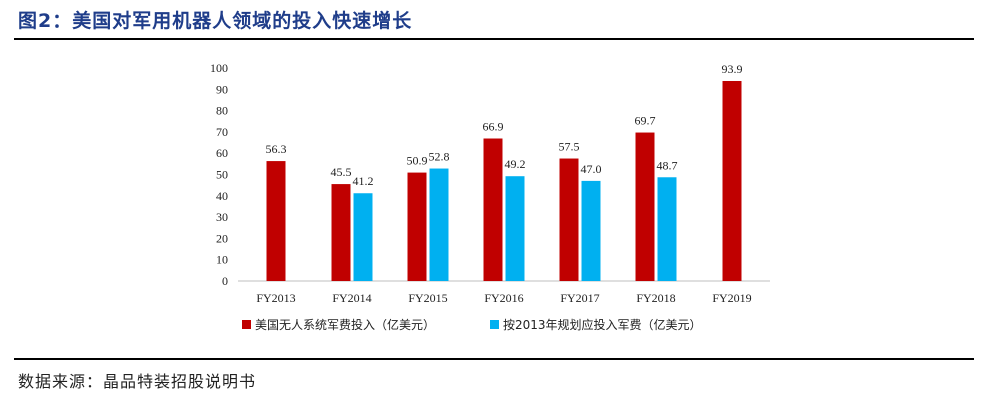 This screenshot has height=411, width=990. Describe the element at coordinates (215, 21) in the screenshot. I see `figure-title: 图2：美国对军用机器人领域的投入快速增长` at that location.